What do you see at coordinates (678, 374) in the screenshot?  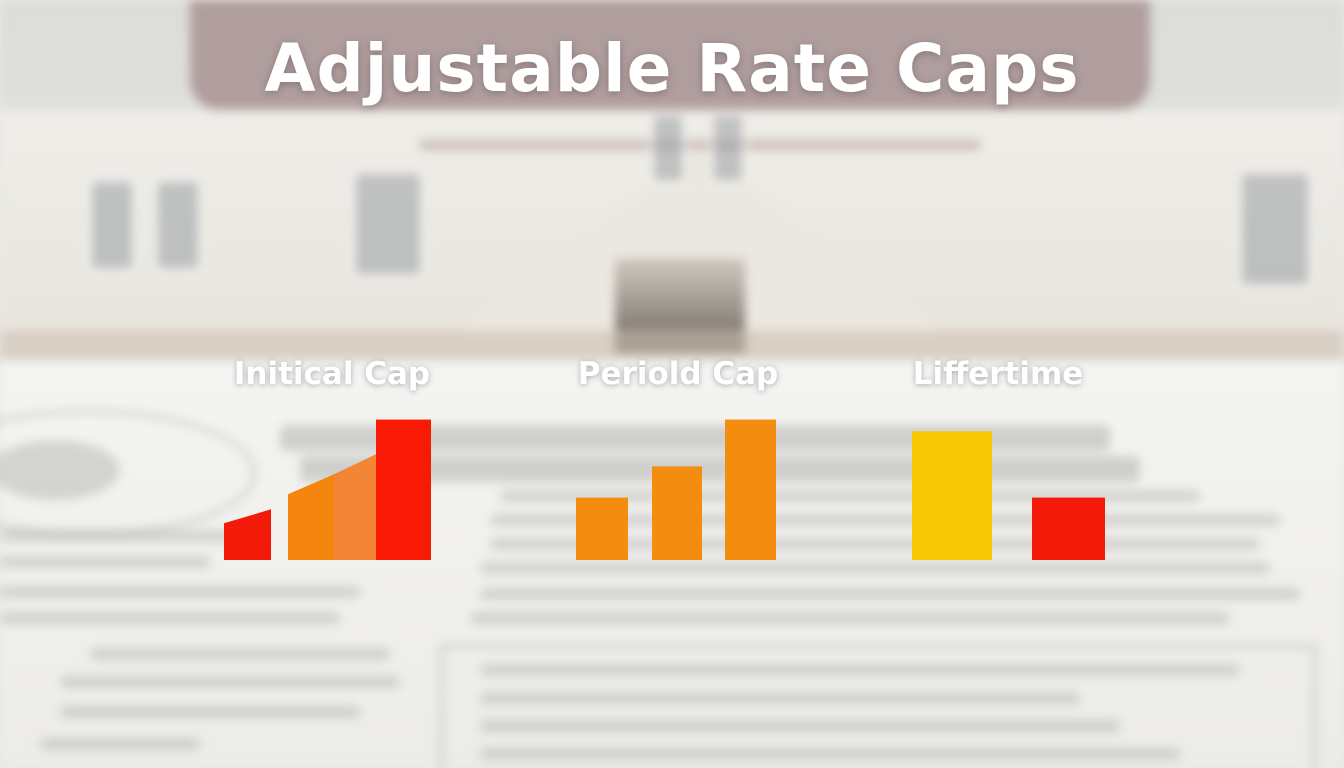 I see `group-label-periodic-cap: Periold Cap` at bounding box center [678, 374].